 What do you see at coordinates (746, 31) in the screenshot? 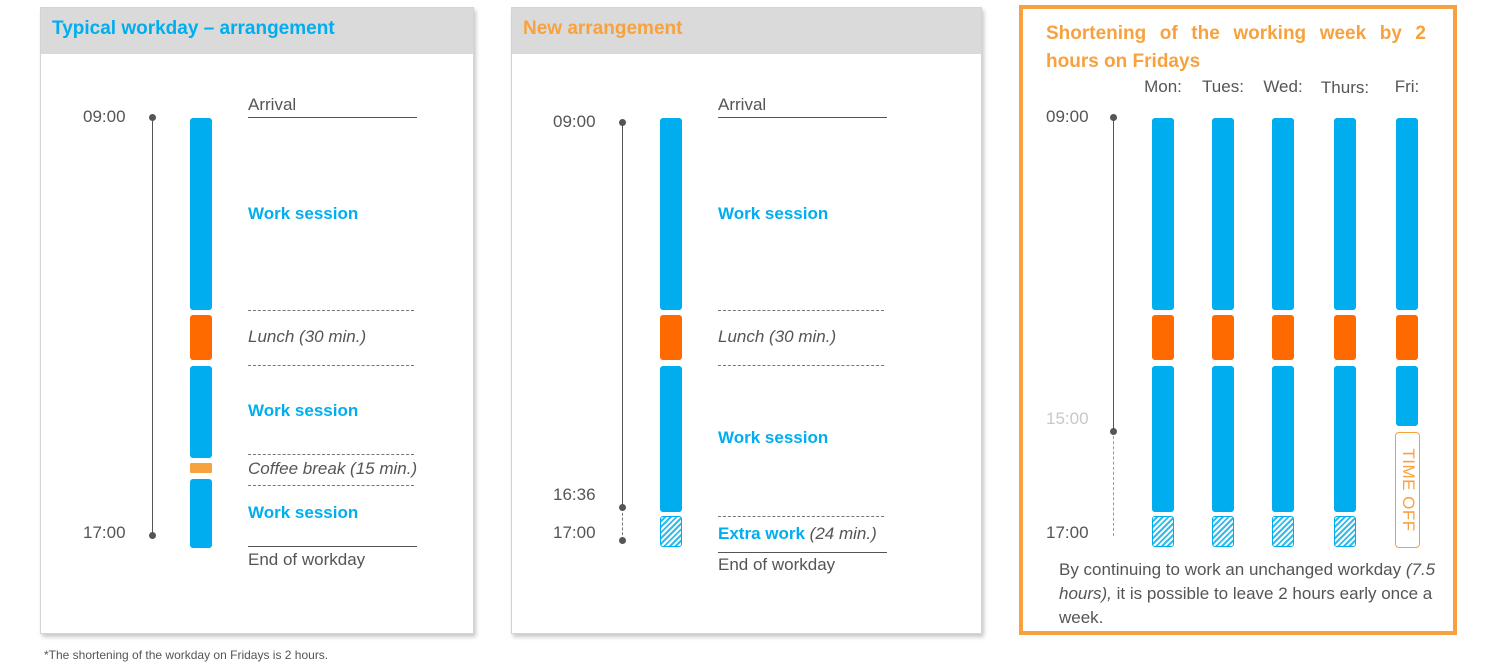
I see `panel-header: New arrangement` at bounding box center [746, 31].